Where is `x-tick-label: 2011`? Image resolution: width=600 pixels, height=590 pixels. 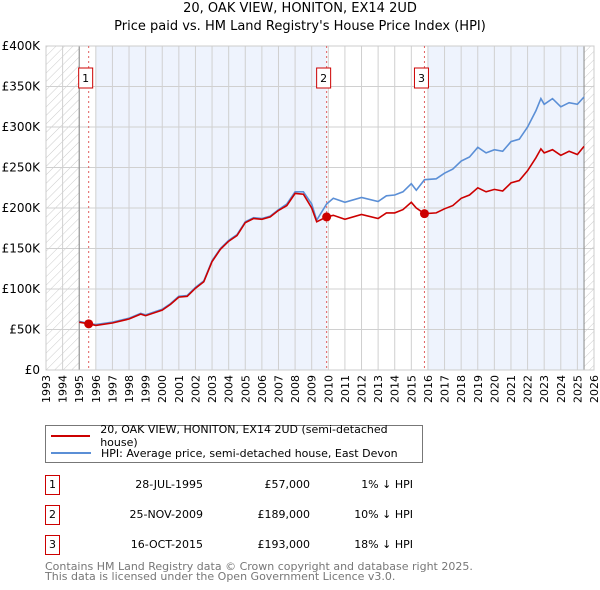
x-tick-label: 2011 is located at coordinates (345, 389).